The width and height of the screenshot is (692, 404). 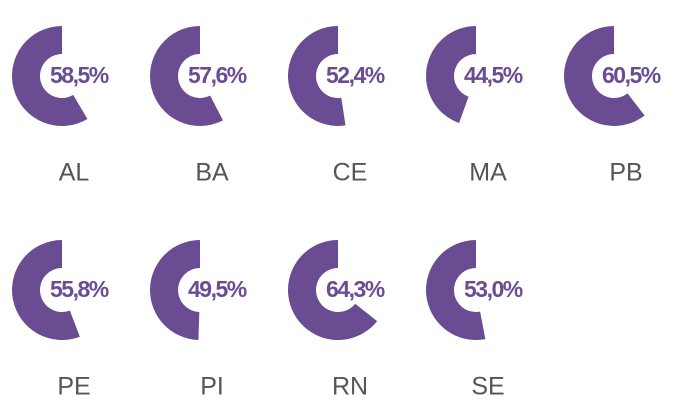 I want to click on value-label: 49,5%, so click(x=217, y=289).